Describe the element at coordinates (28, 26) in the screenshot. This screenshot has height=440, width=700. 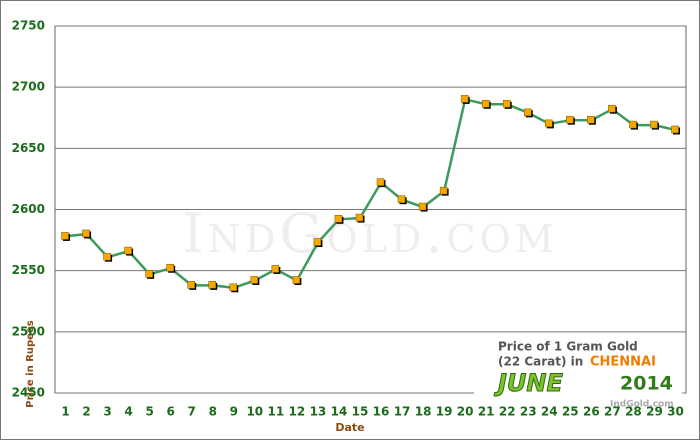
I see `y-tick-label: 2750` at that location.